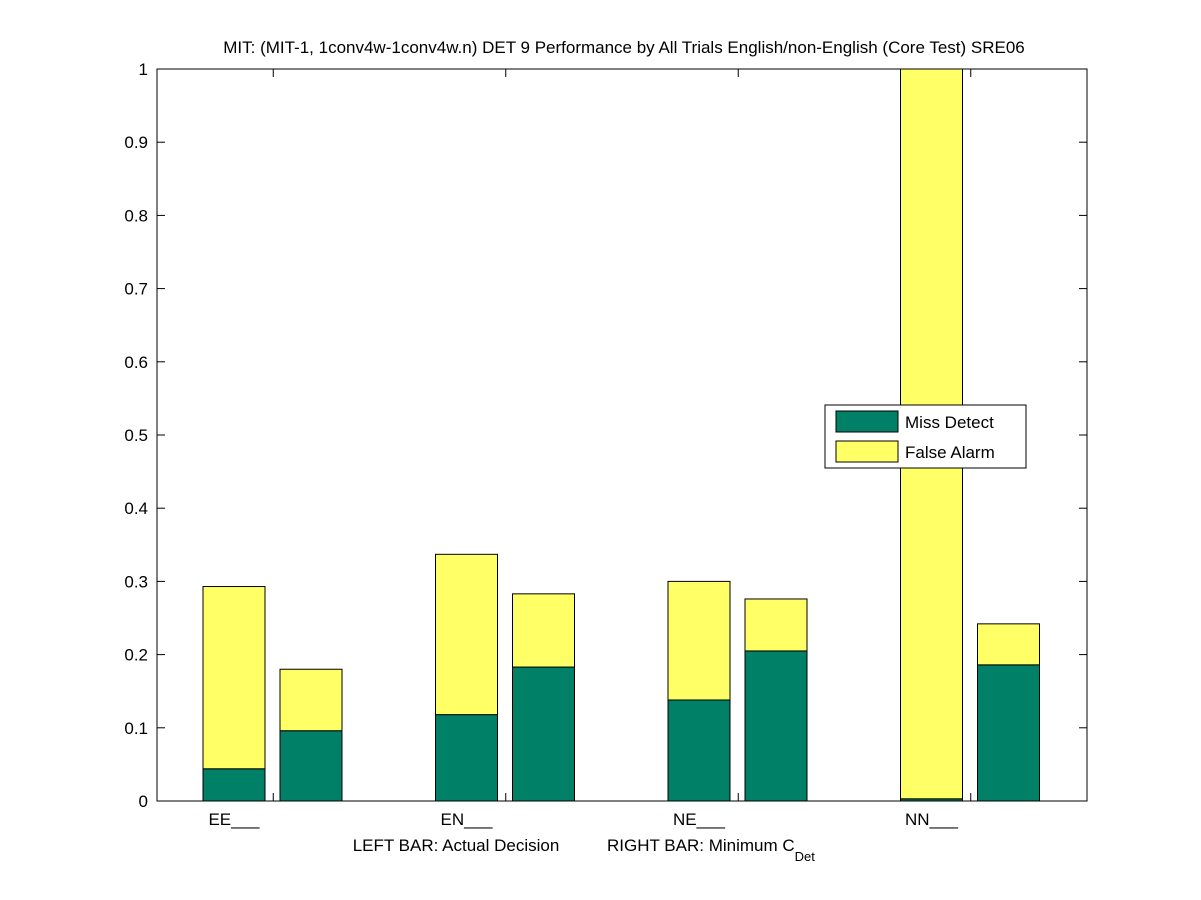 This screenshot has height=900, width=1201. Describe the element at coordinates (136, 581) in the screenshot. I see `y-tick-label: 0.3` at that location.